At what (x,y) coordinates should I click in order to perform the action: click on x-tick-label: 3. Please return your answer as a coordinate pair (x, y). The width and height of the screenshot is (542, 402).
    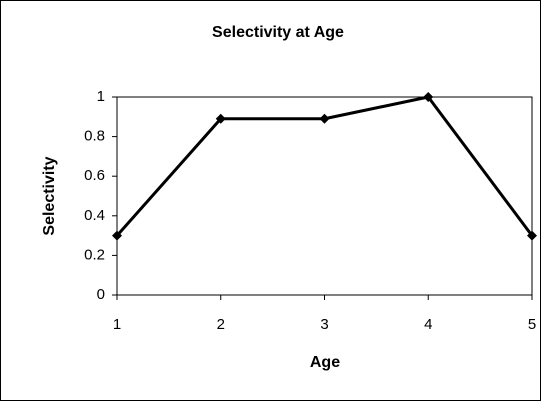
    Looking at the image, I should click on (324, 324).